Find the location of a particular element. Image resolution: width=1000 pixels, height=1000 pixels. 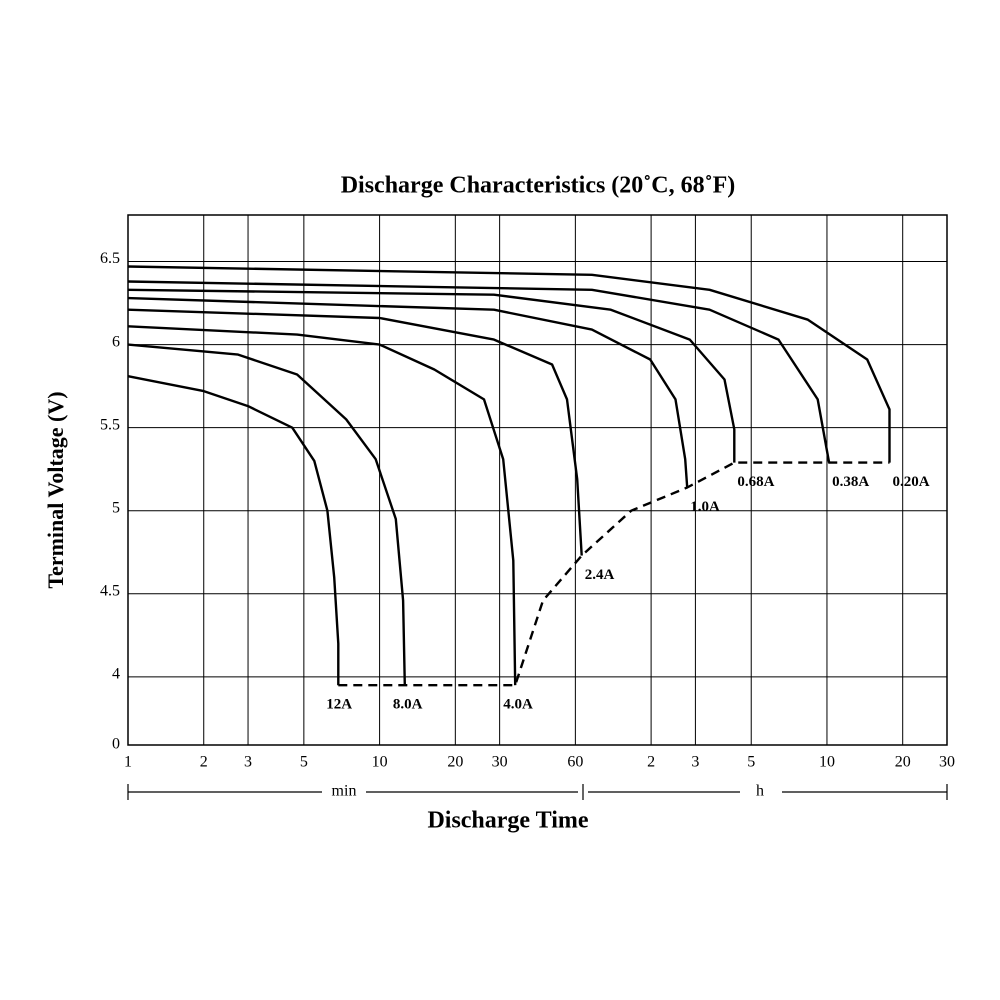

y-tick-label: 4.5 is located at coordinates (110, 590).